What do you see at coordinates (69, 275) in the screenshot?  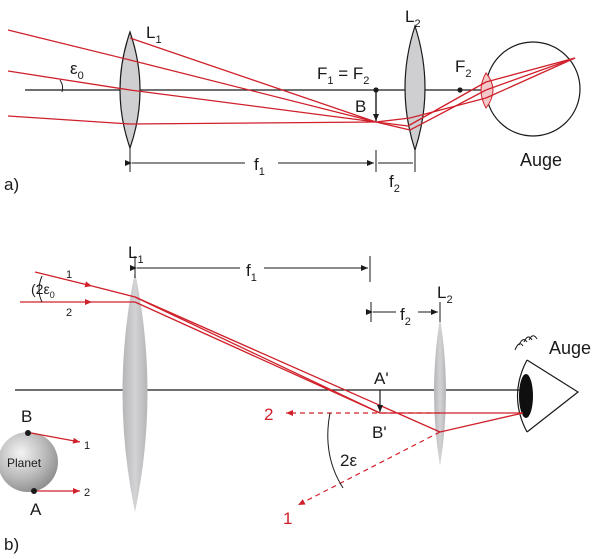 I see `ray-1-label: 1` at bounding box center [69, 275].